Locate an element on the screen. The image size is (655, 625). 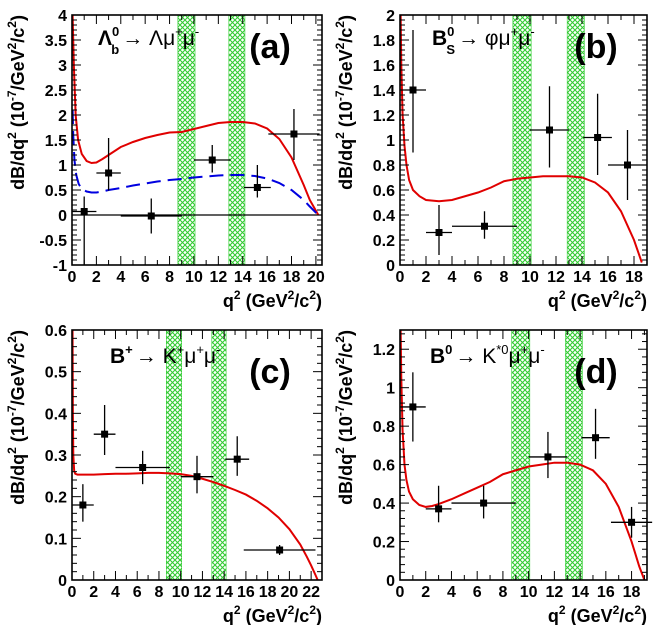
label-part: S is located at coordinates (450, 49).